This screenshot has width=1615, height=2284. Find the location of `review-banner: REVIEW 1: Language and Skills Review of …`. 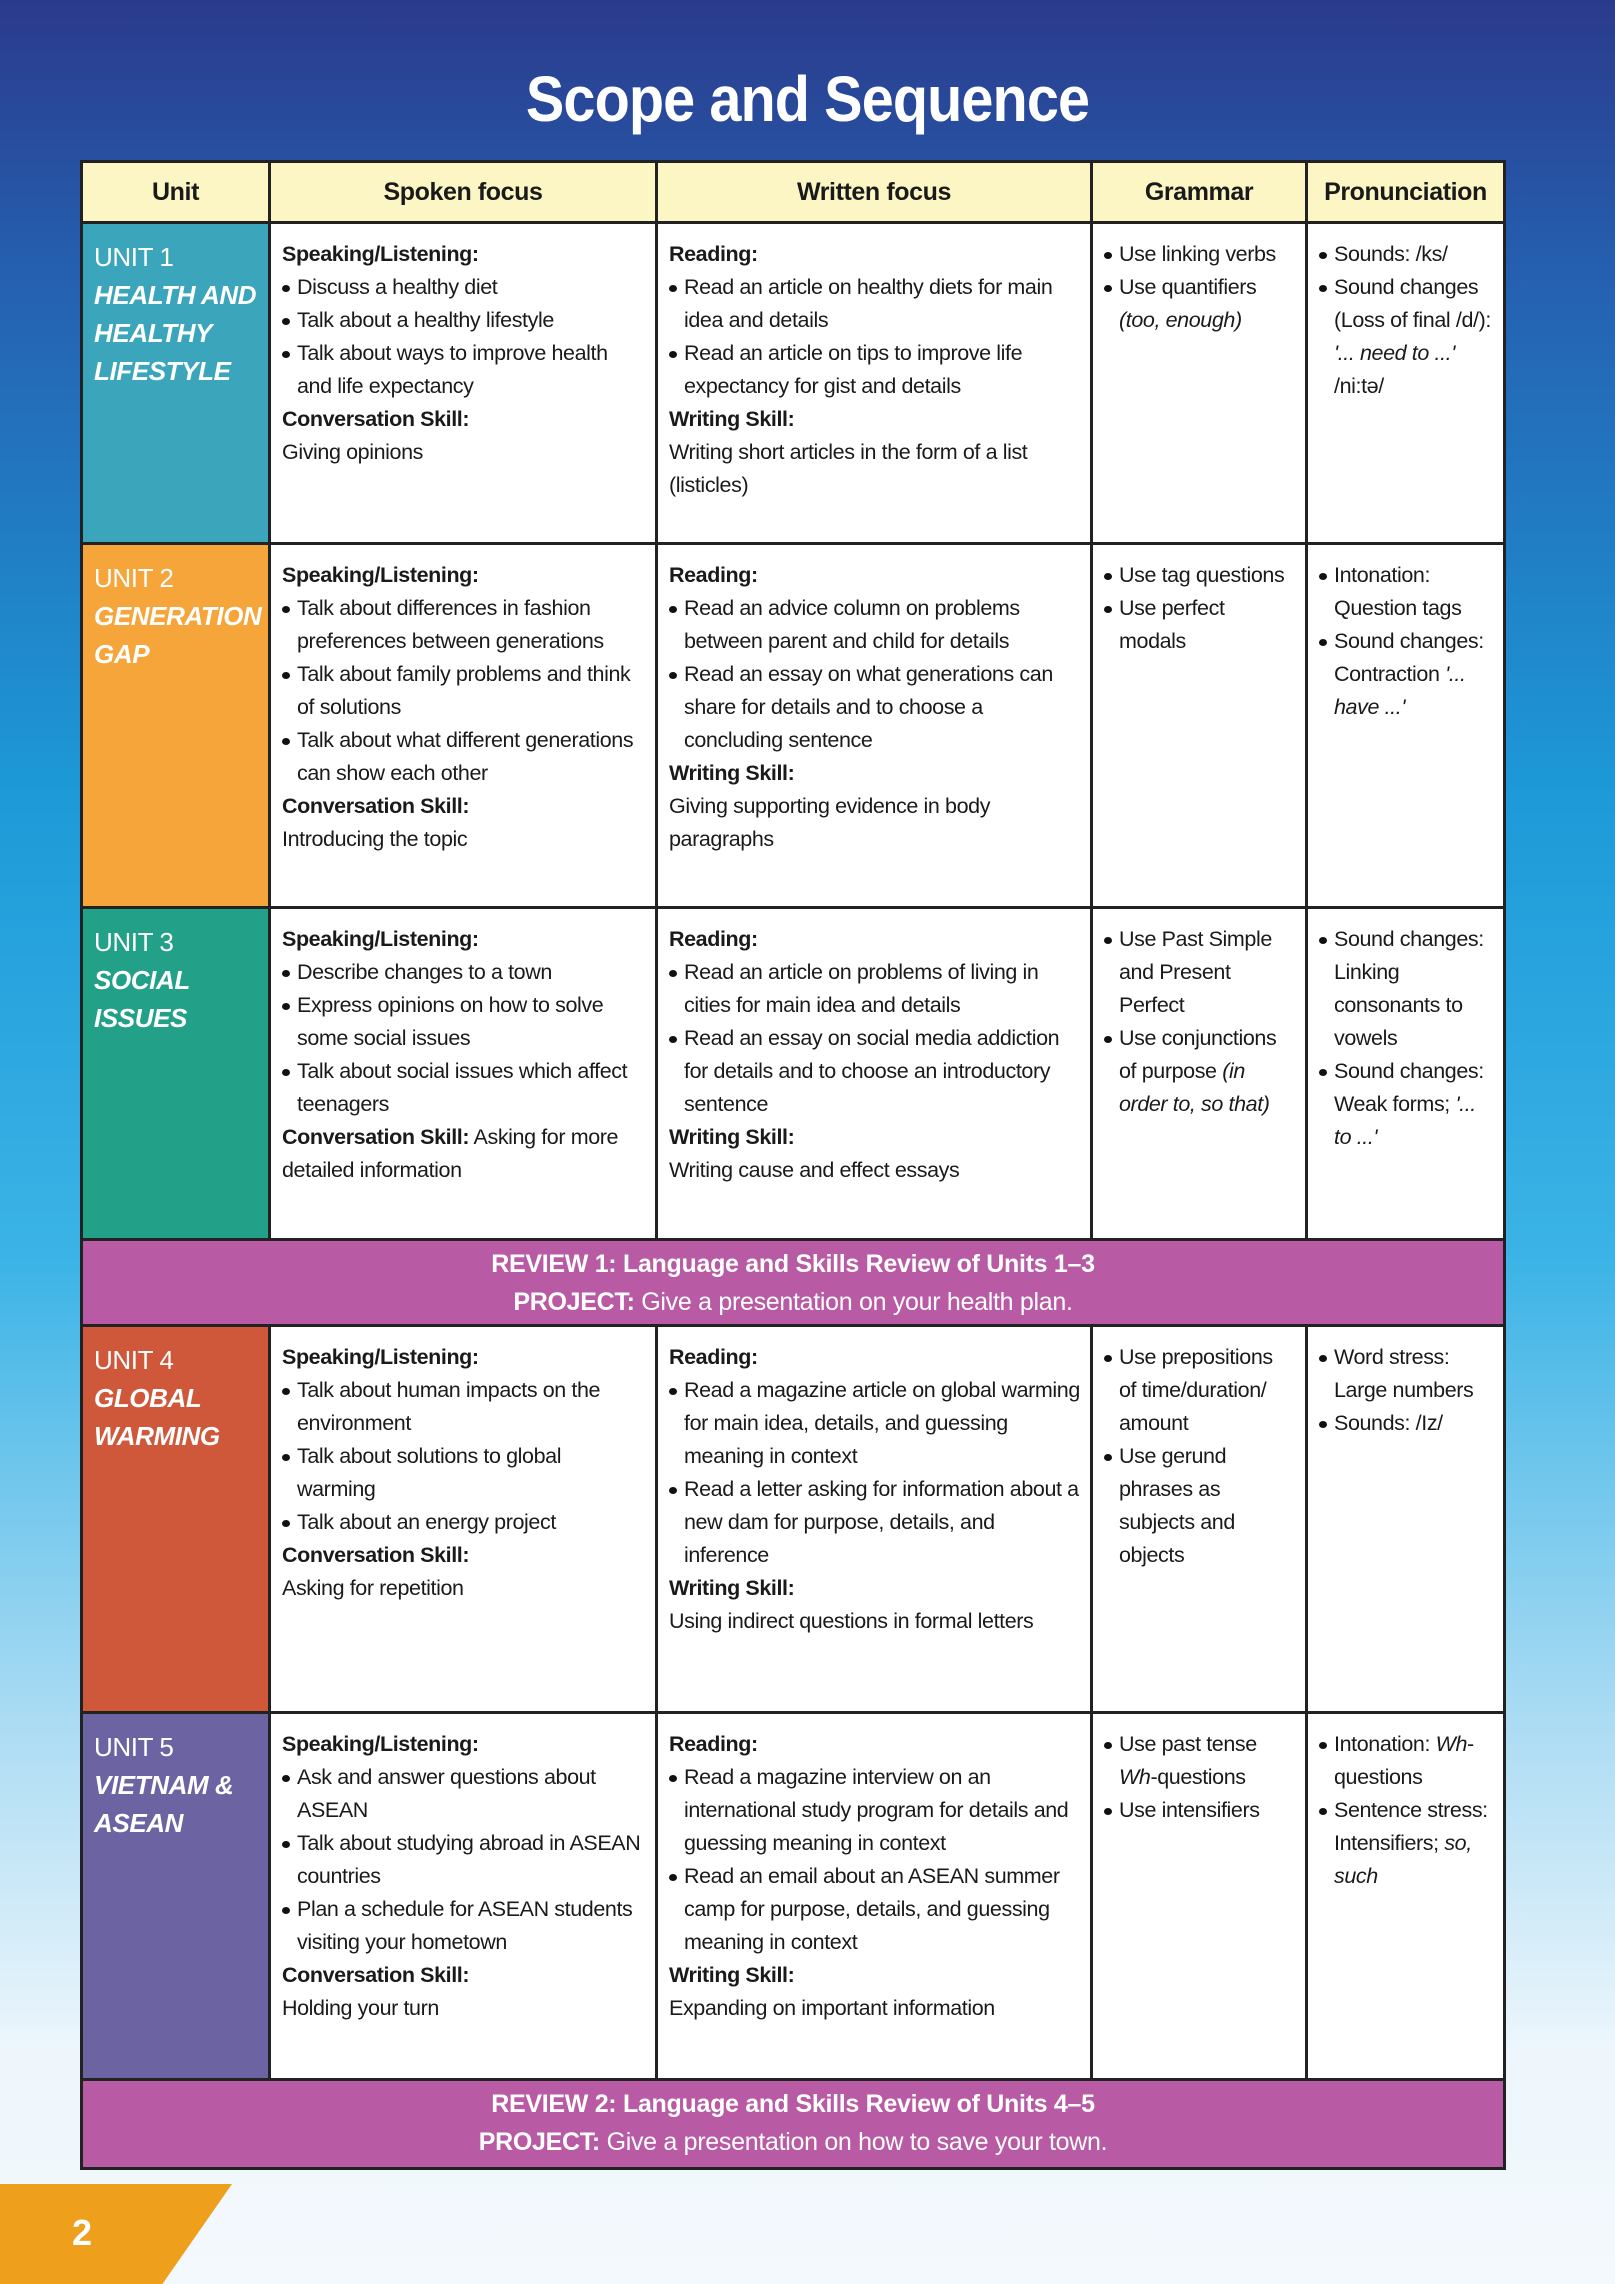

review-banner: REVIEW 1: Language and Skills Review of … is located at coordinates (793, 1282).